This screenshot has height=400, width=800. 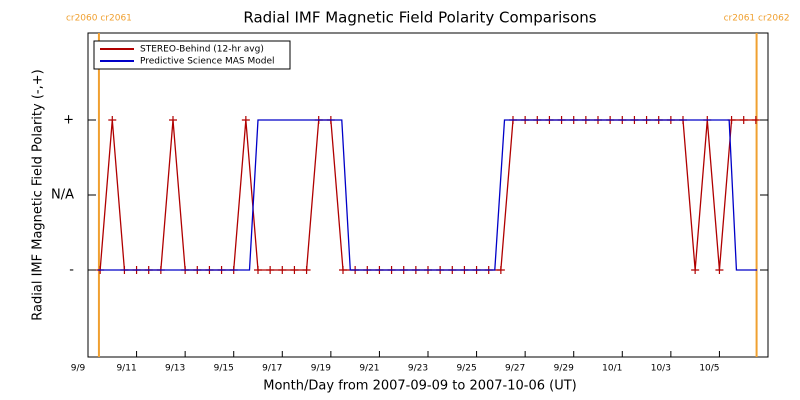 What do you see at coordinates (207, 62) in the screenshot?
I see `legend-label: Predictive Science MAS Model` at bounding box center [207, 62].